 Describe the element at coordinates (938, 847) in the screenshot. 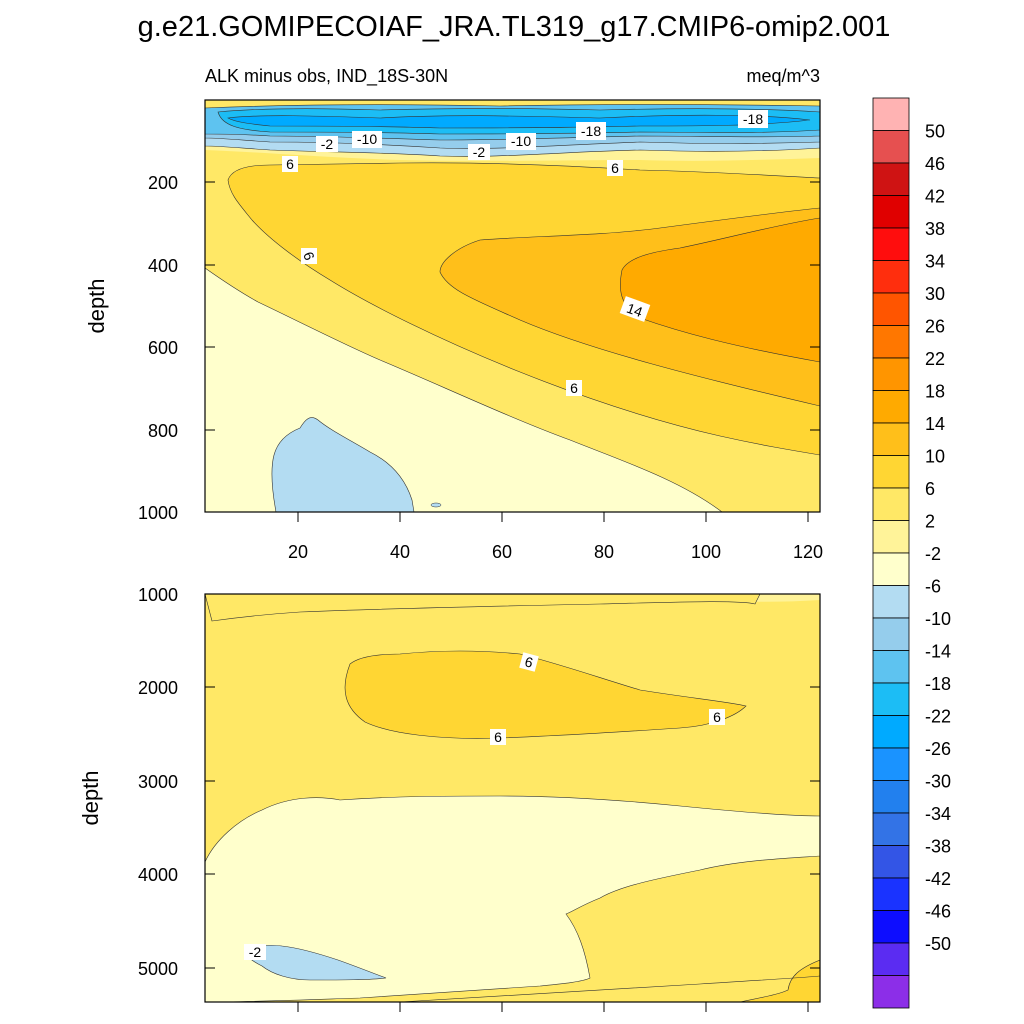

I see `colorbar-label: -38` at that location.